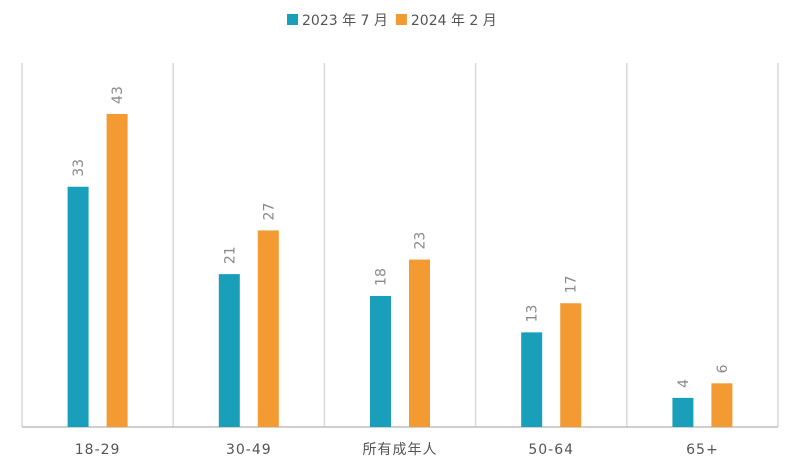 The image size is (800, 462). What do you see at coordinates (269, 212) in the screenshot?
I see `value-label: 27` at bounding box center [269, 212].